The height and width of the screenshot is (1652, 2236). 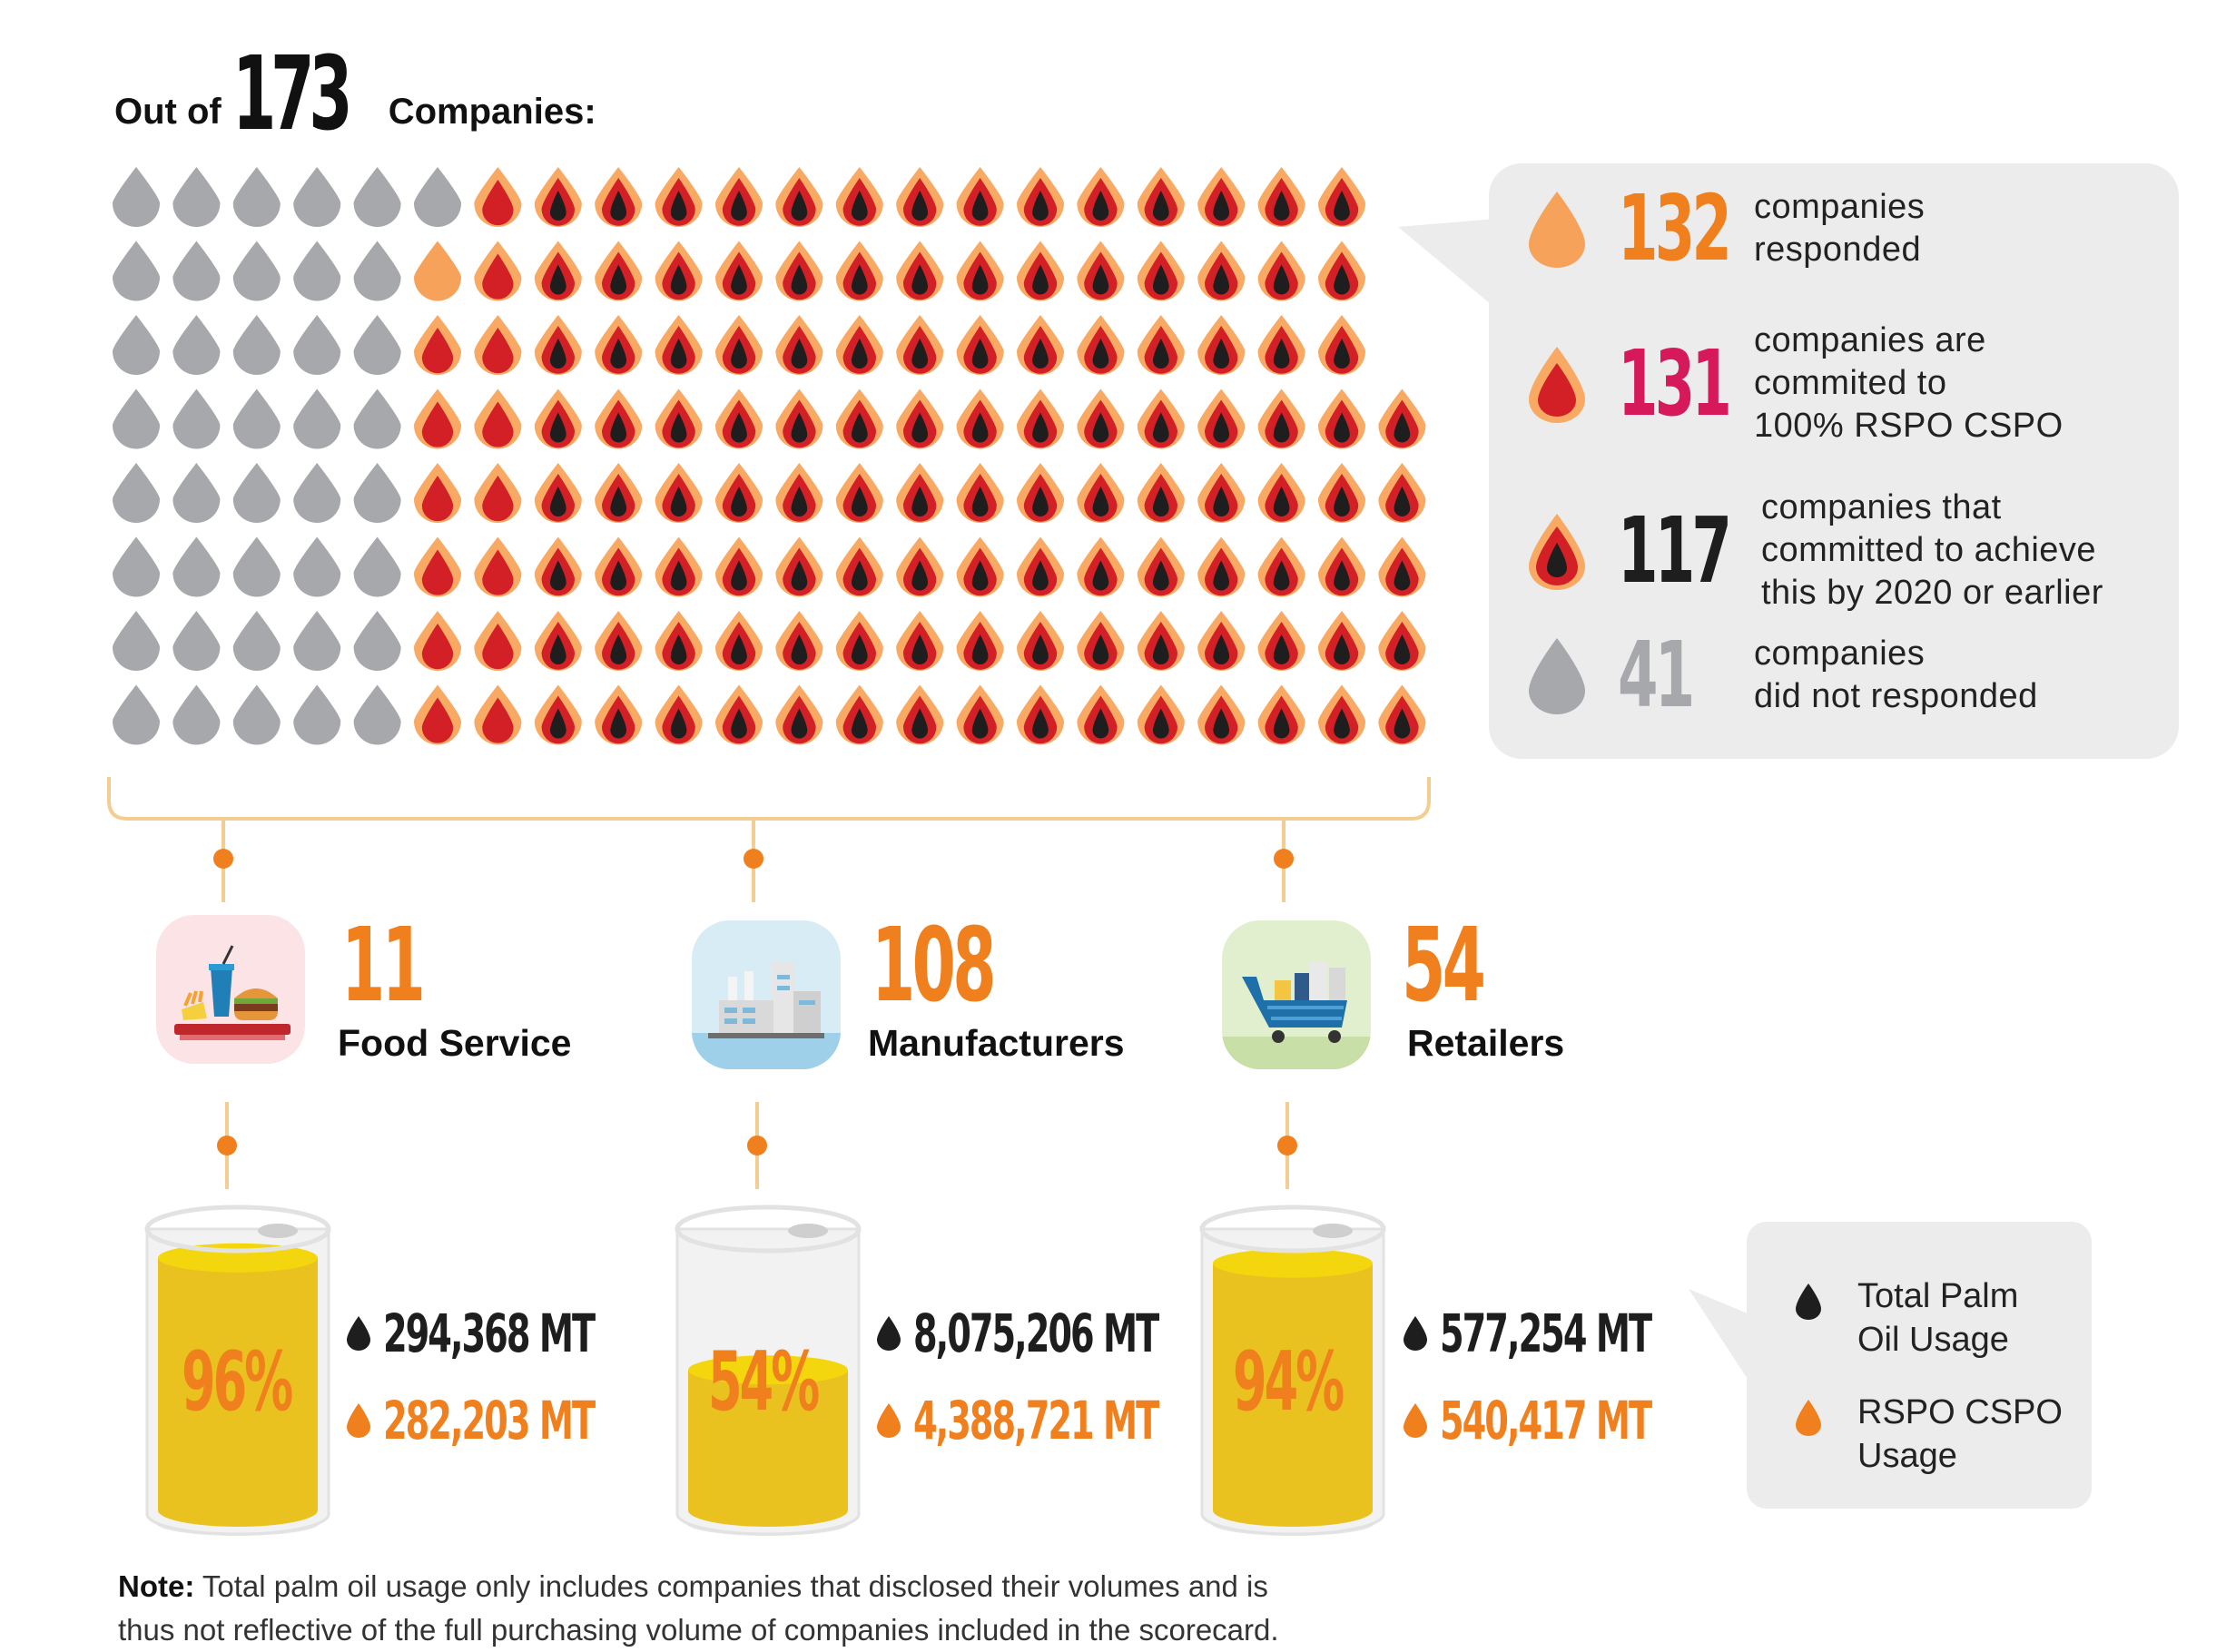 I want to click on light-orange-drop-icon, so click(x=1557, y=230).